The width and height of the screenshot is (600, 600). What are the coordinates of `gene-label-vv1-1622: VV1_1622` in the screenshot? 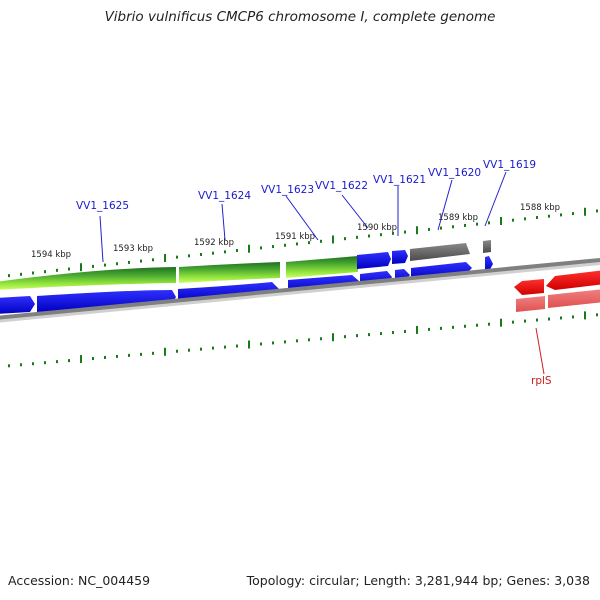 It's located at (341, 186).